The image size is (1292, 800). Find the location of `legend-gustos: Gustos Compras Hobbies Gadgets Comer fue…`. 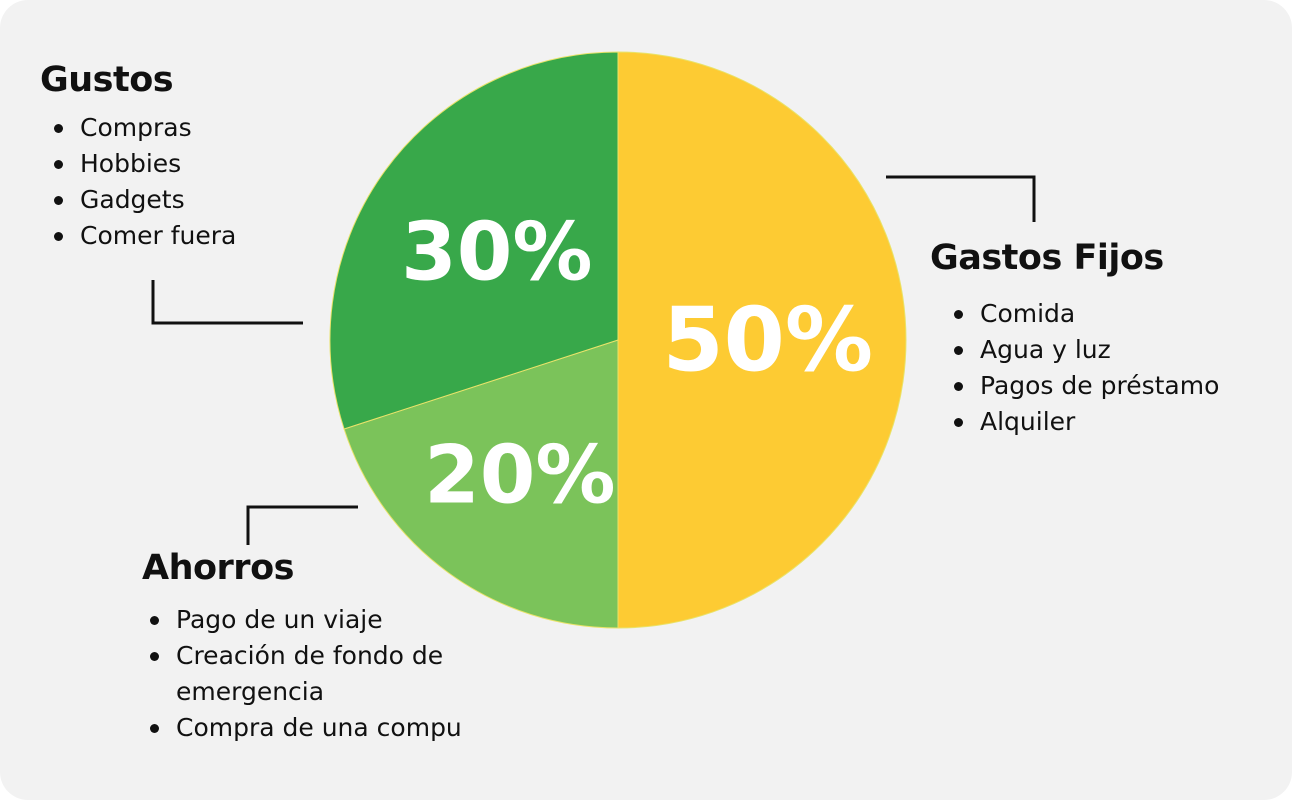

legend-gustos: Gustos Compras Hobbies Gadgets Comer fue… is located at coordinates (138, 156).